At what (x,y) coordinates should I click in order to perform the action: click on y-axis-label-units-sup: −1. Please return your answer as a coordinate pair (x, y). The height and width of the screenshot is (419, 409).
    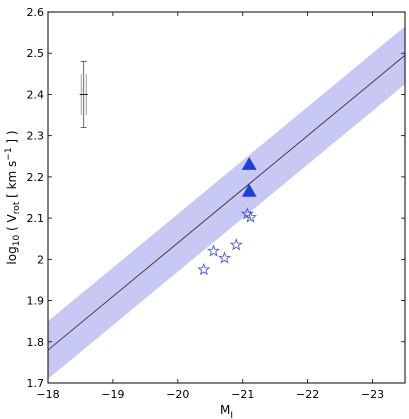
    Looking at the image, I should click on (9, 153).